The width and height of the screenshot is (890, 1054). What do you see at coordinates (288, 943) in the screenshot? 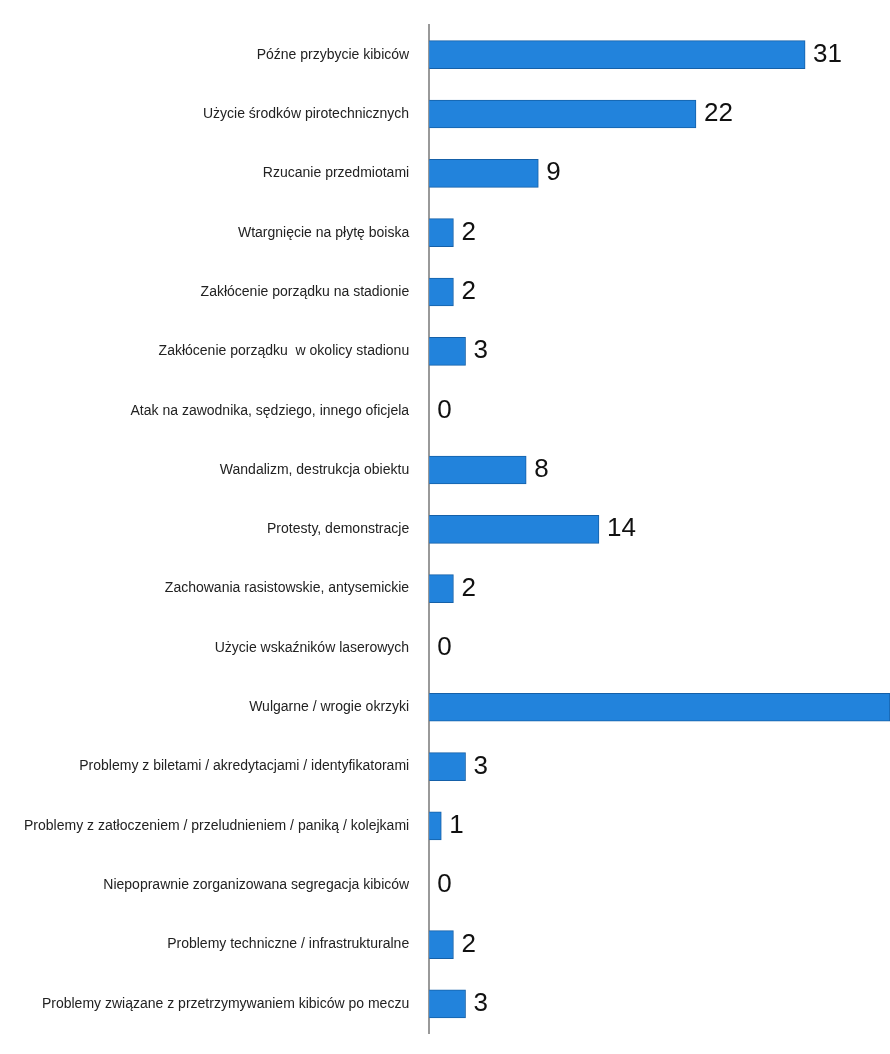
I see `y-tick-label: Problemy techniczne / infrastrukturalne` at bounding box center [288, 943].